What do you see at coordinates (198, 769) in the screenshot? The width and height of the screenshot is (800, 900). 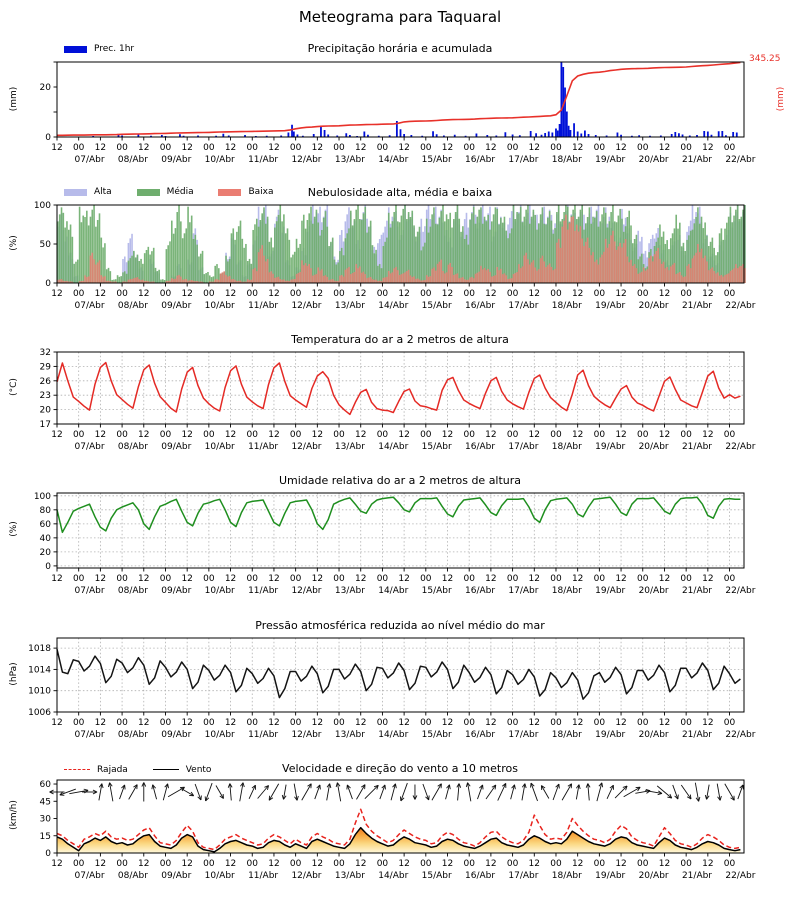 I see `vento-label: Vento` at bounding box center [198, 769].